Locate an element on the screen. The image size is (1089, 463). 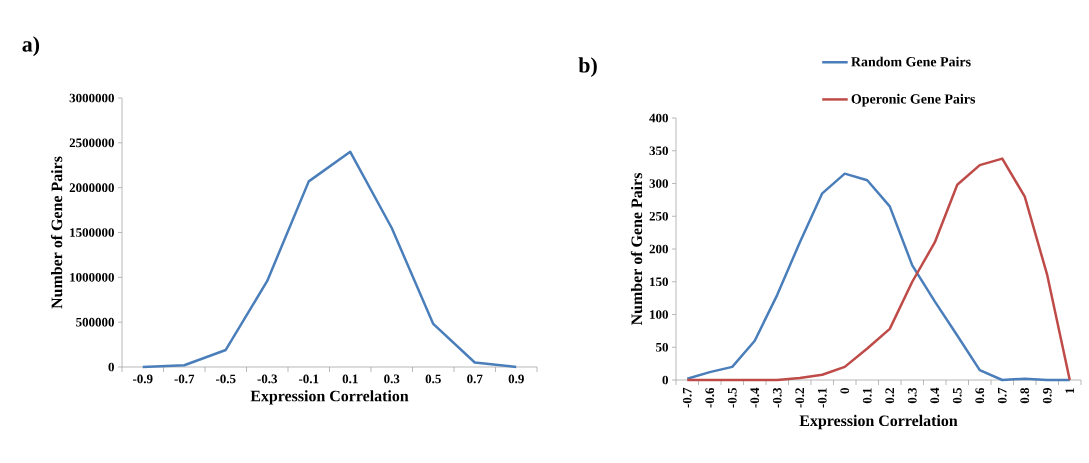
y-tick-label: 500000 is located at coordinates (95, 322).